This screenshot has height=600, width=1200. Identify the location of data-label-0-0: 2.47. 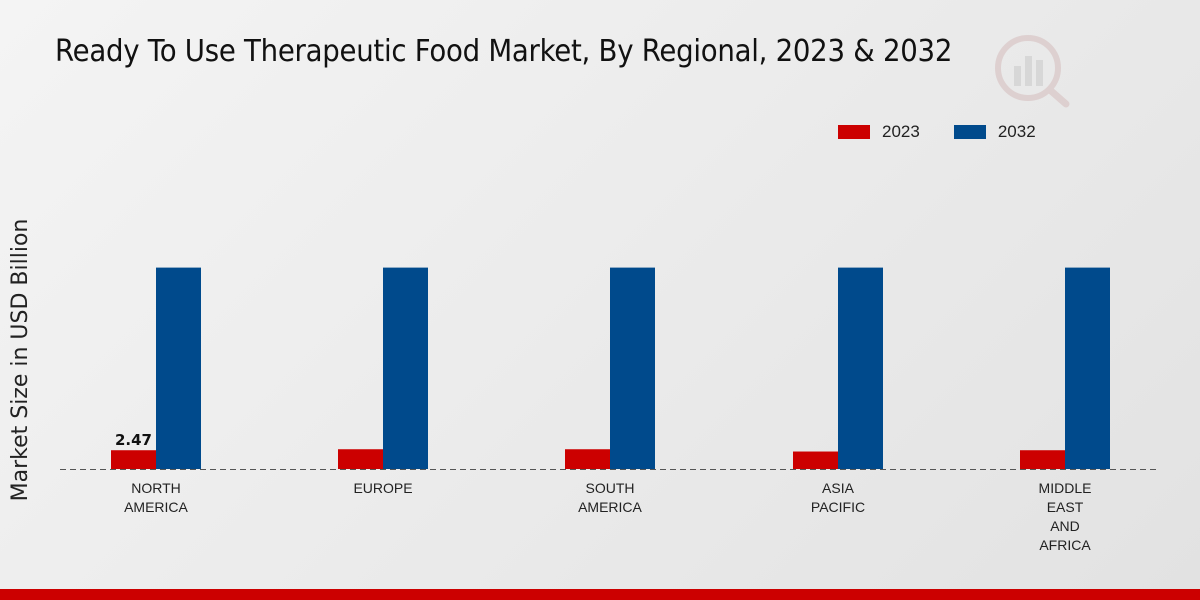
(133, 440).